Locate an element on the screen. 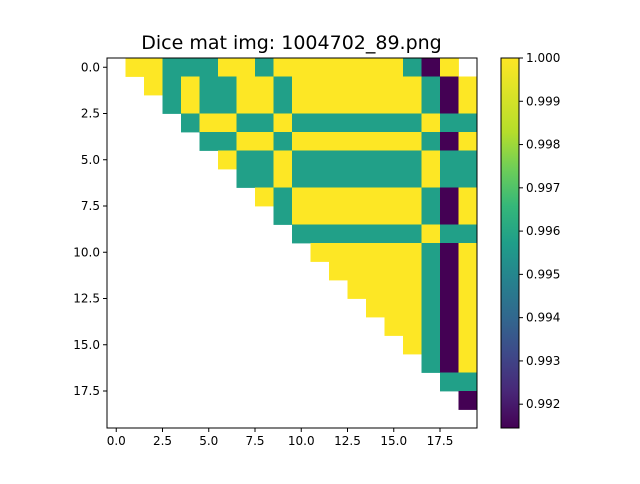  y-tick-label: 2.5 is located at coordinates (90, 114).